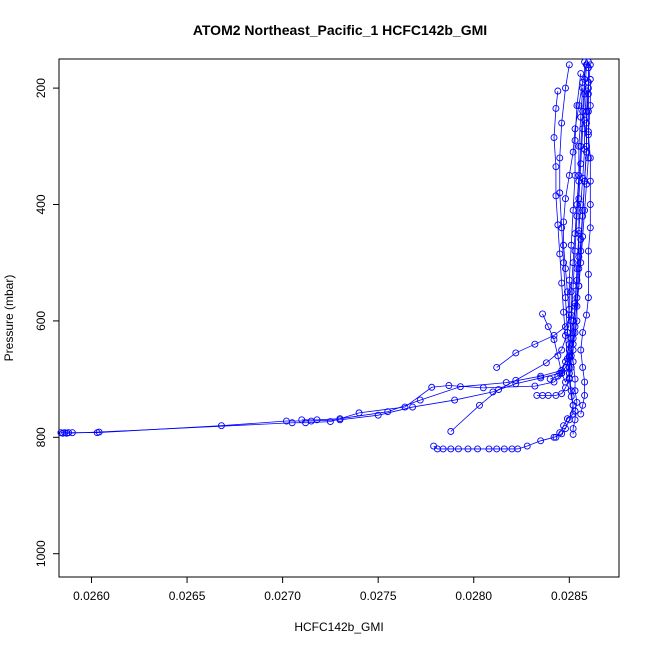  I want to click on x-tick-label: 0.0270, so click(282, 596).